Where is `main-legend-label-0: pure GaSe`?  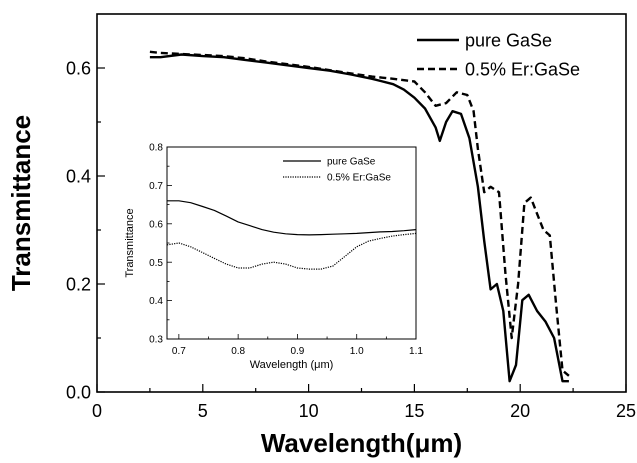
main-legend-label-0: pure GaSe is located at coordinates (508, 40).